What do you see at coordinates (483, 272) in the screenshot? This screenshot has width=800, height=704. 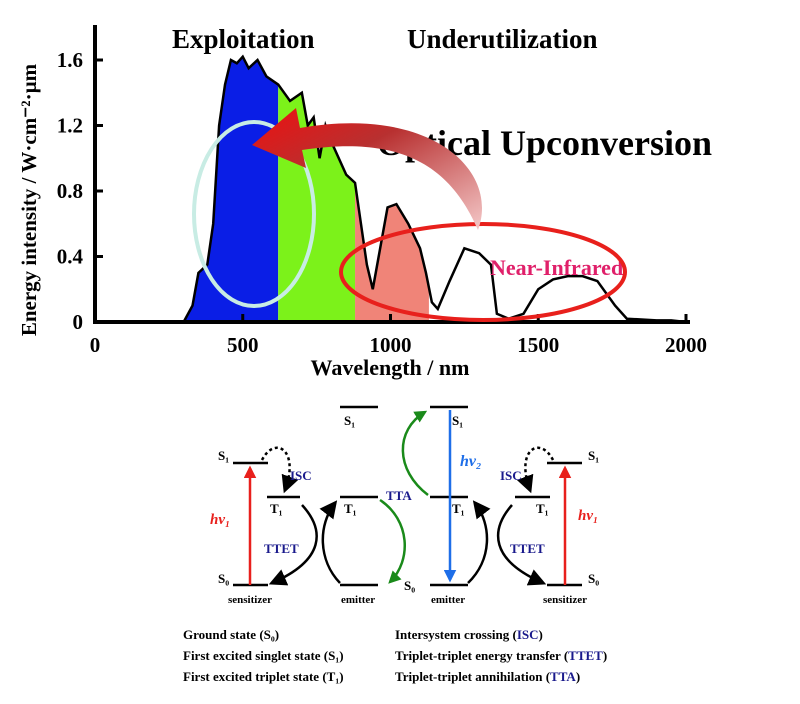 I see `nir-ellipse` at bounding box center [483, 272].